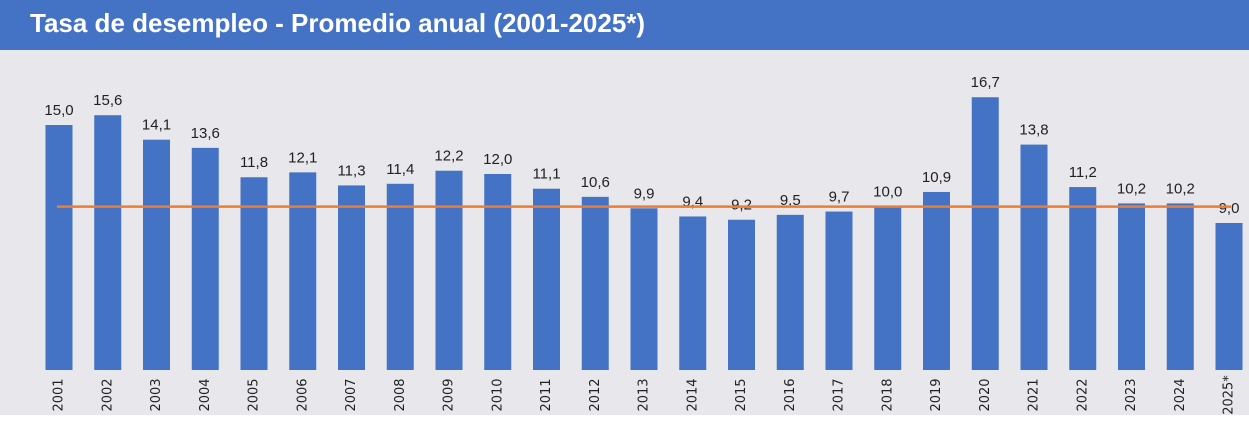 This screenshot has height=422, width=1249. I want to click on value-label: 11,2, so click(1083, 172).